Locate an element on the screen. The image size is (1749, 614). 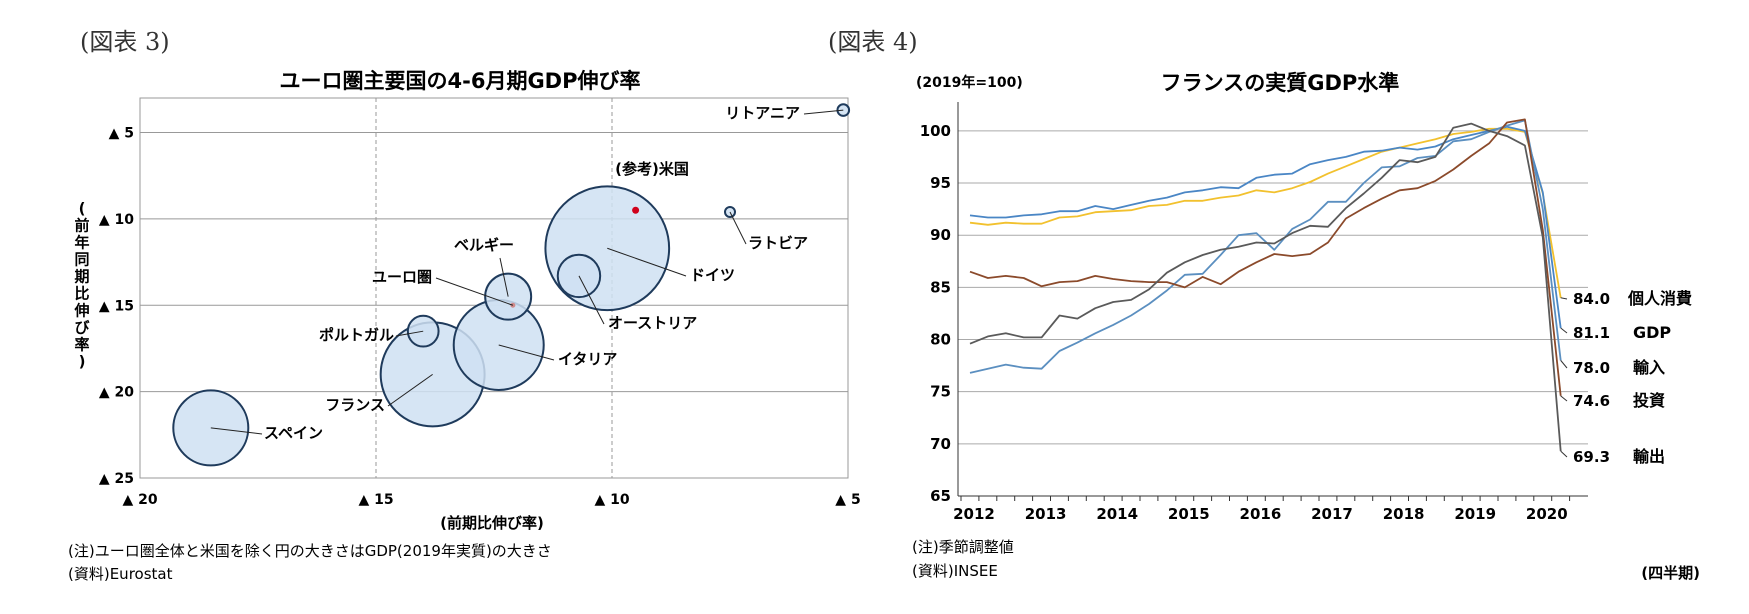
y-tick-label: 85 is located at coordinates (940, 287).